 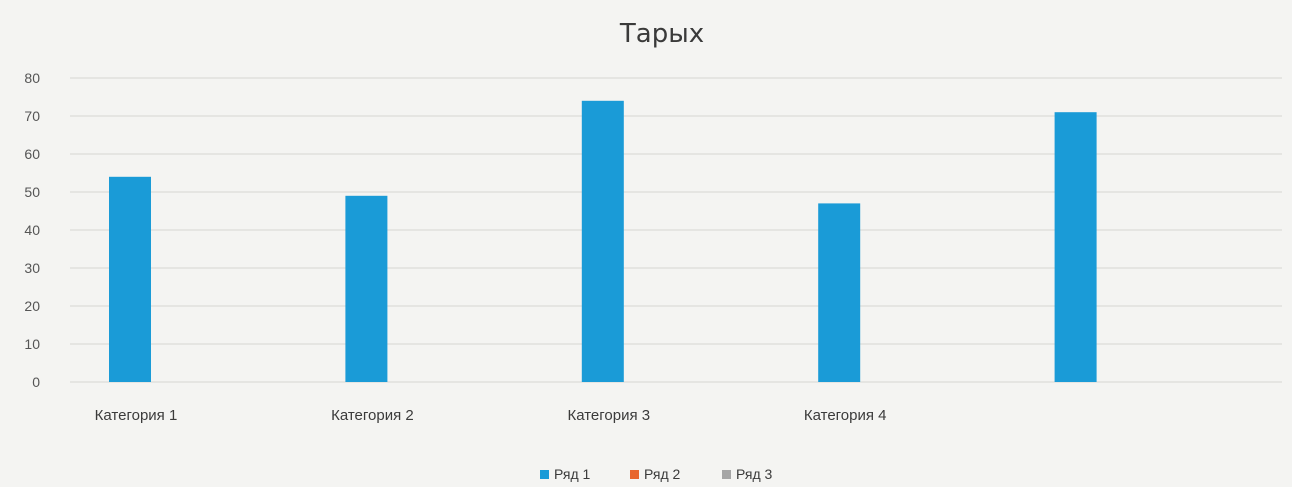 I want to click on x-category-label: Категория 1, so click(x=136, y=415).